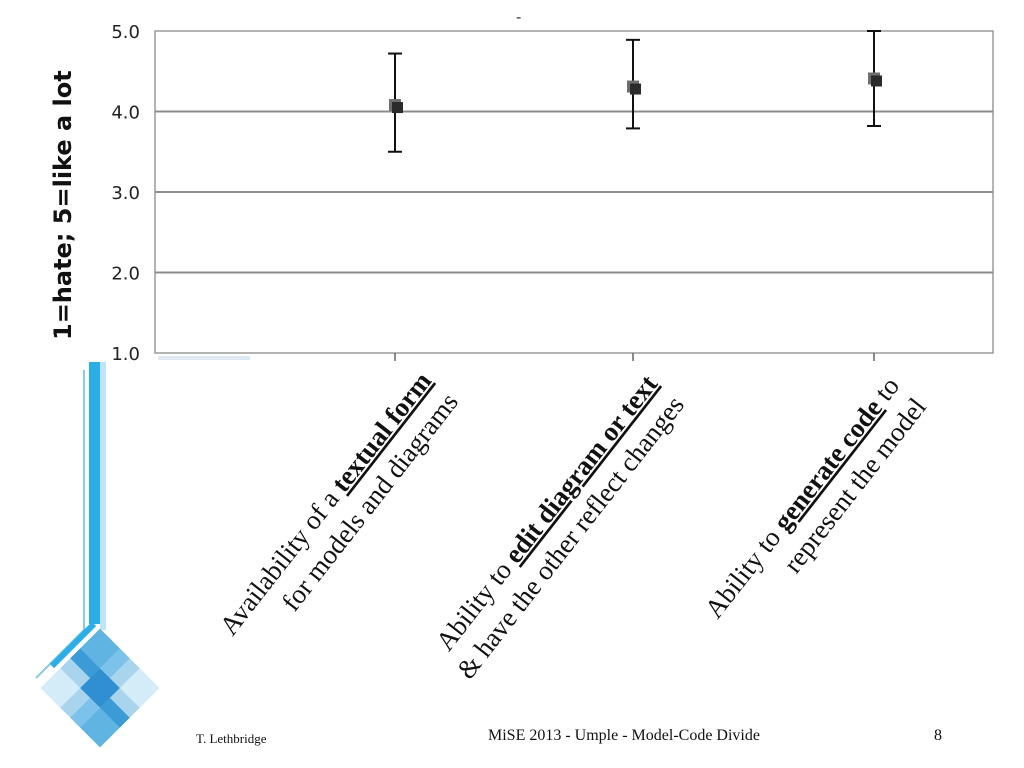 The image size is (1024, 768). I want to click on category-label-text: & have the other reflect changes, so click(570, 537).